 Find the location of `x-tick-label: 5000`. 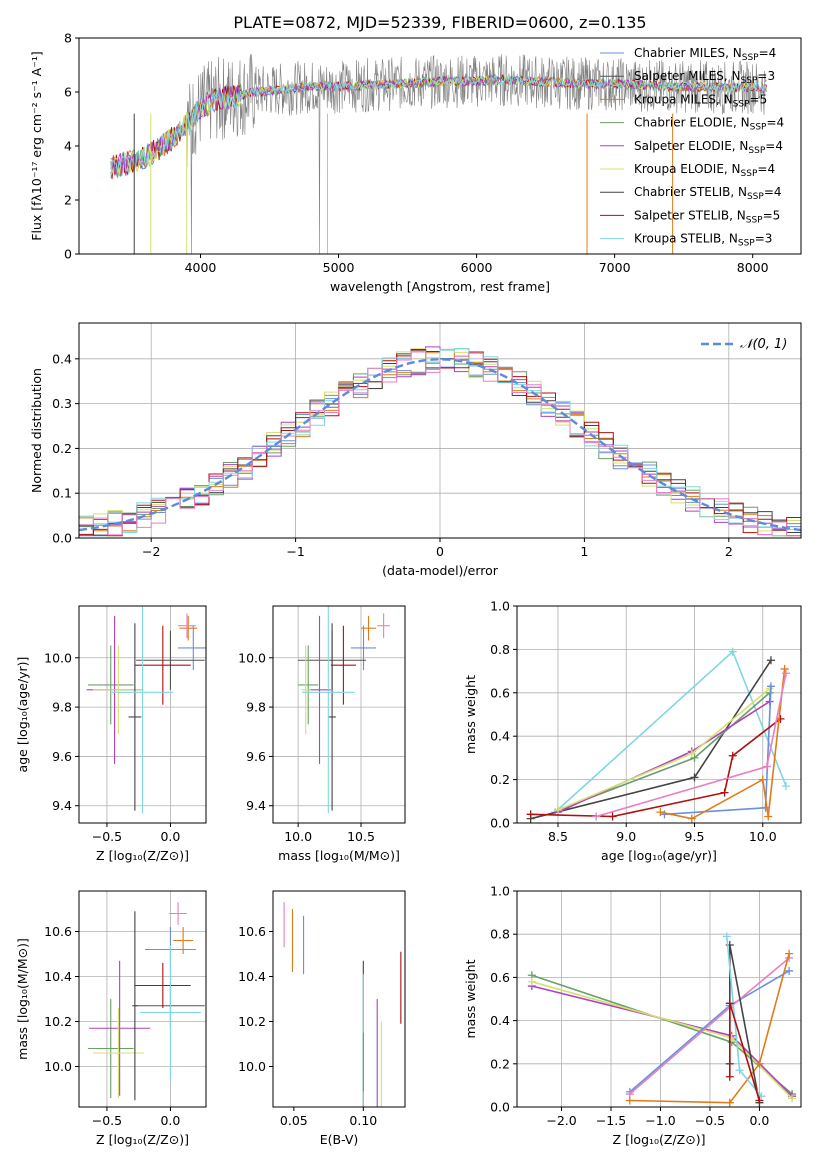

x-tick-label: 5000 is located at coordinates (339, 267).